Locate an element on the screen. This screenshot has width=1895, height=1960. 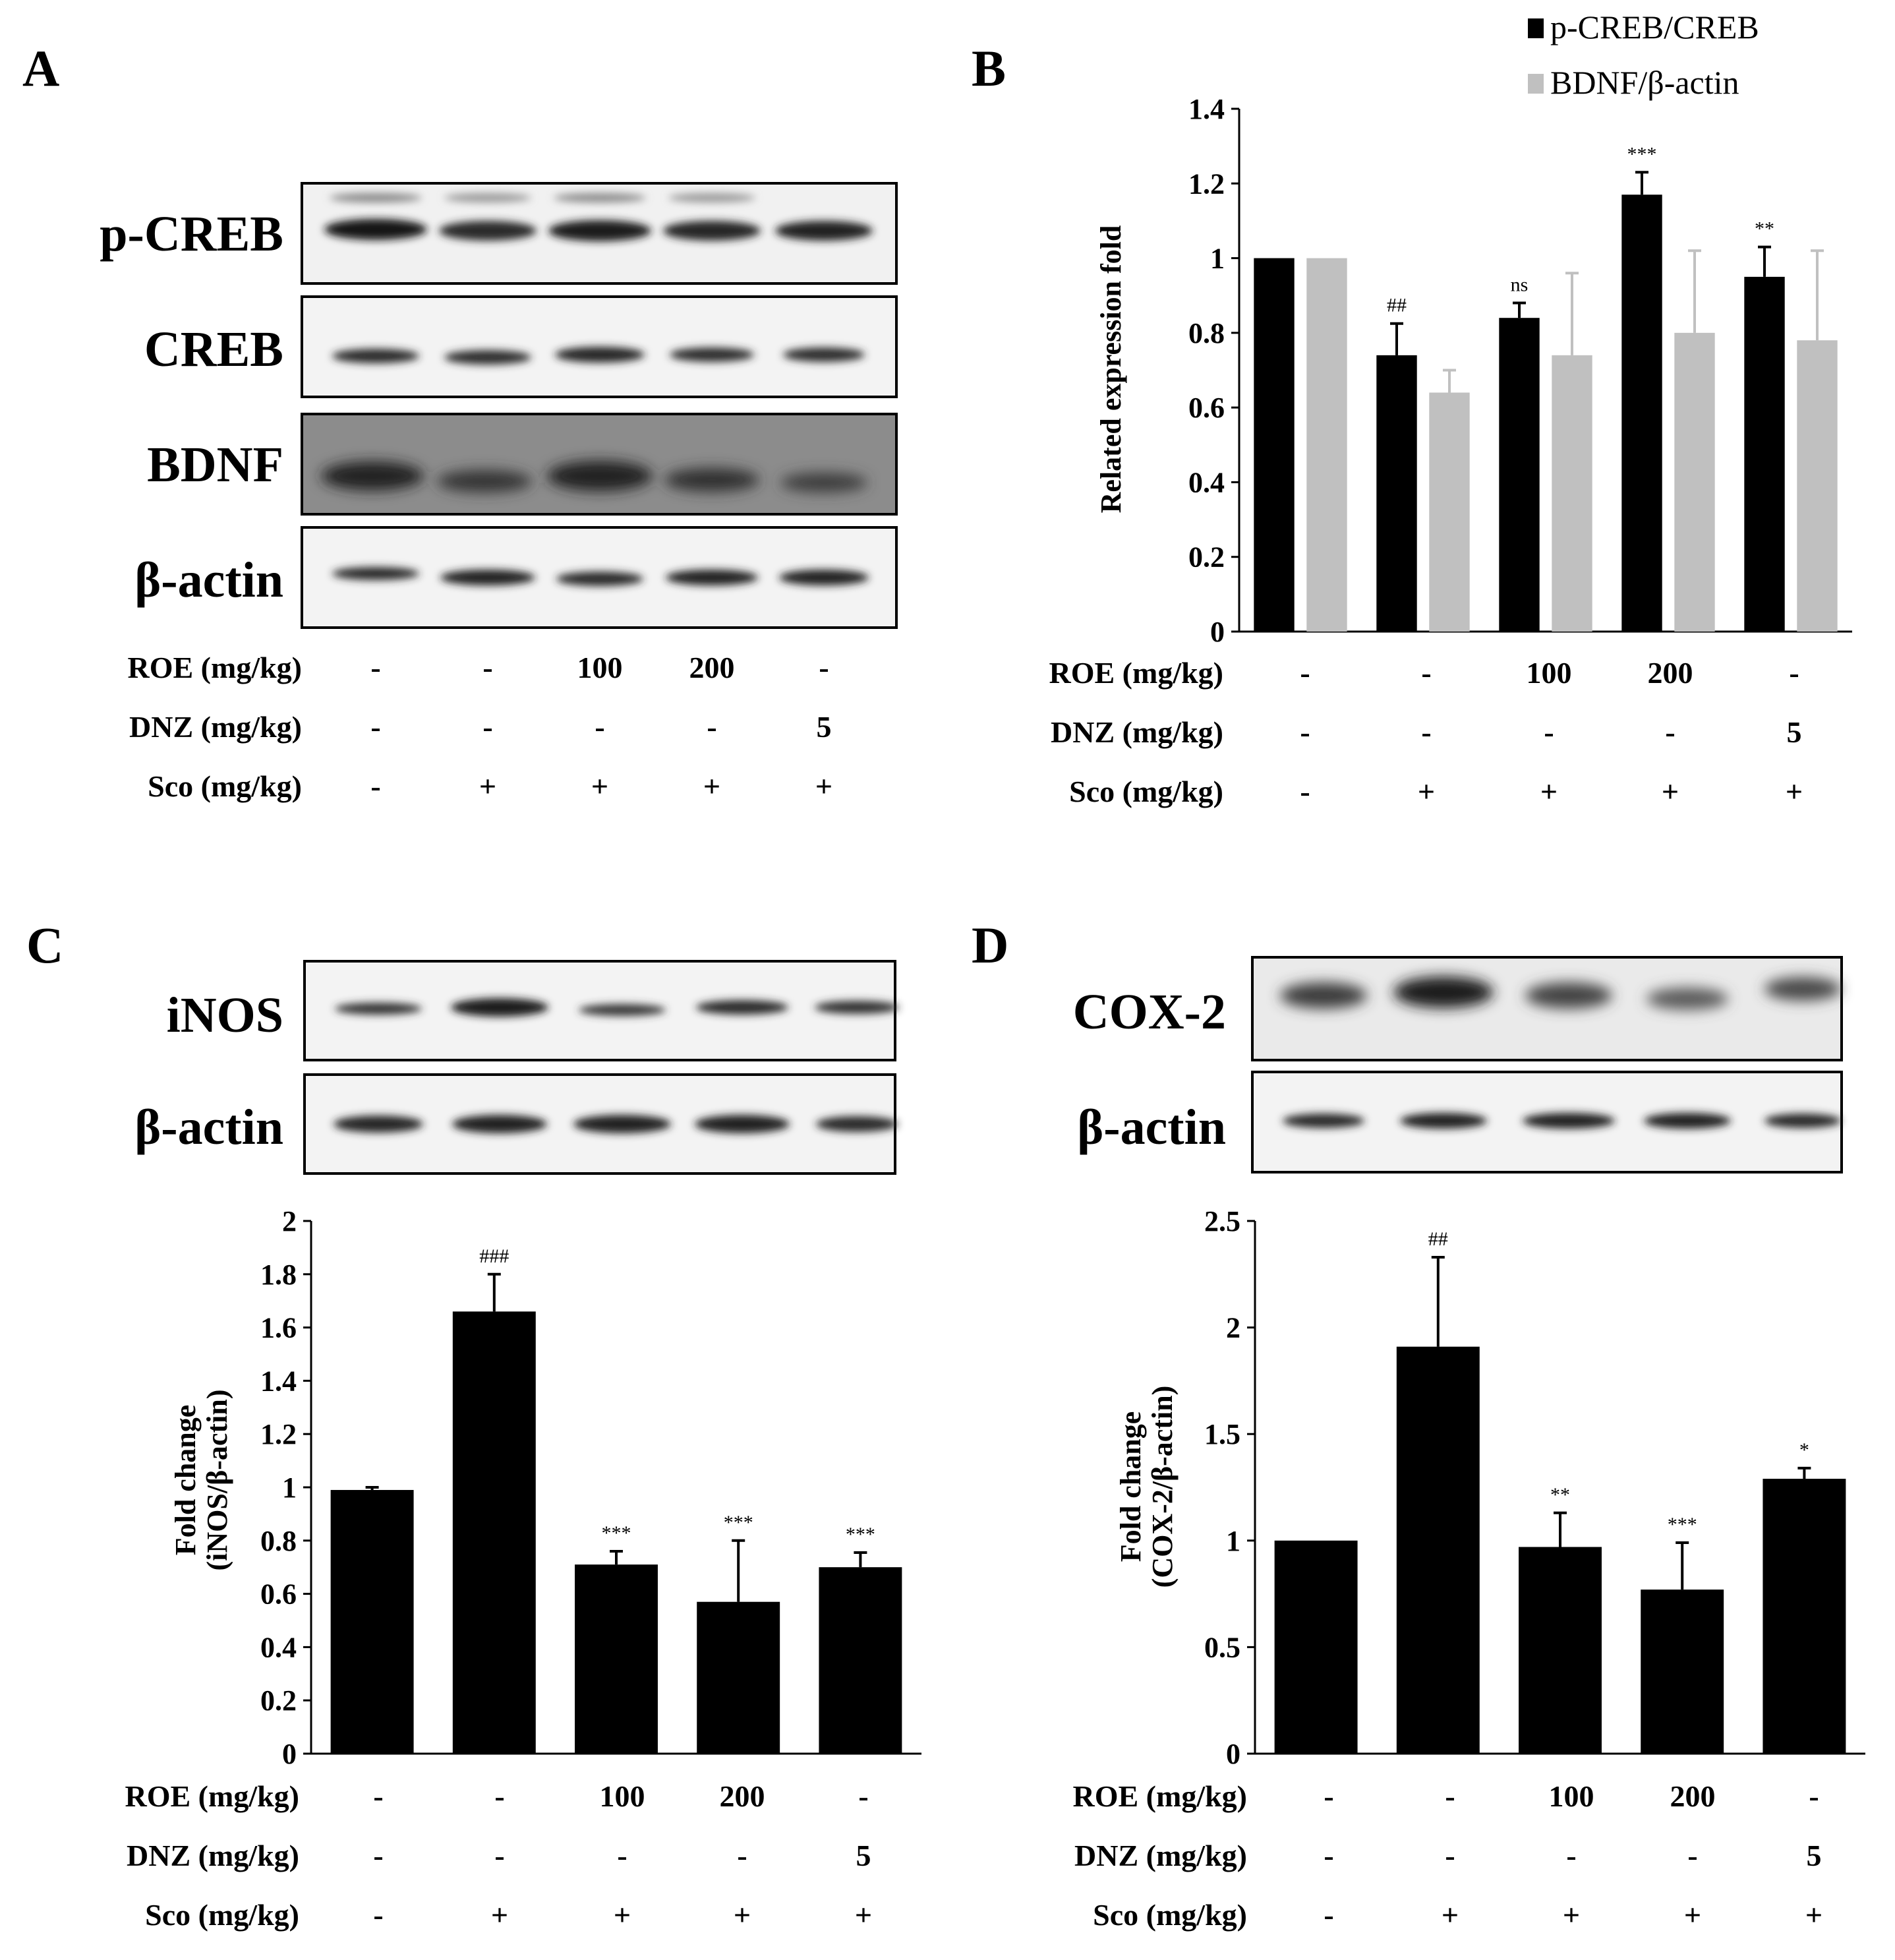
panel-c-blots: iNOS β-actin is located at coordinates (516, 1067).